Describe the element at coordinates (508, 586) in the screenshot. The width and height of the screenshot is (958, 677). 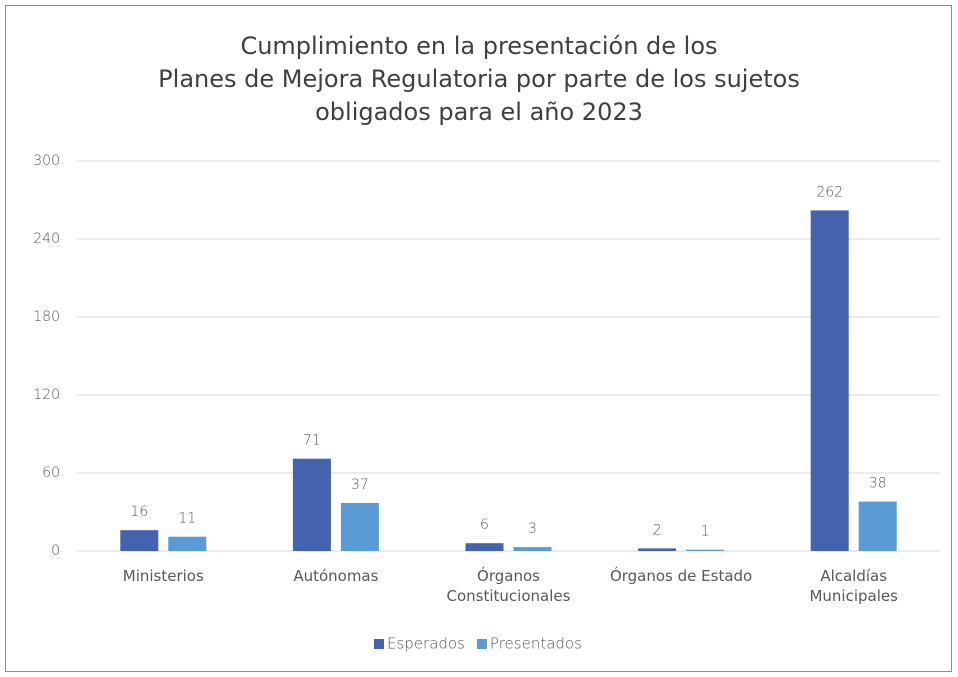
I see `x-tick-label: Órganos Constitucionales` at that location.